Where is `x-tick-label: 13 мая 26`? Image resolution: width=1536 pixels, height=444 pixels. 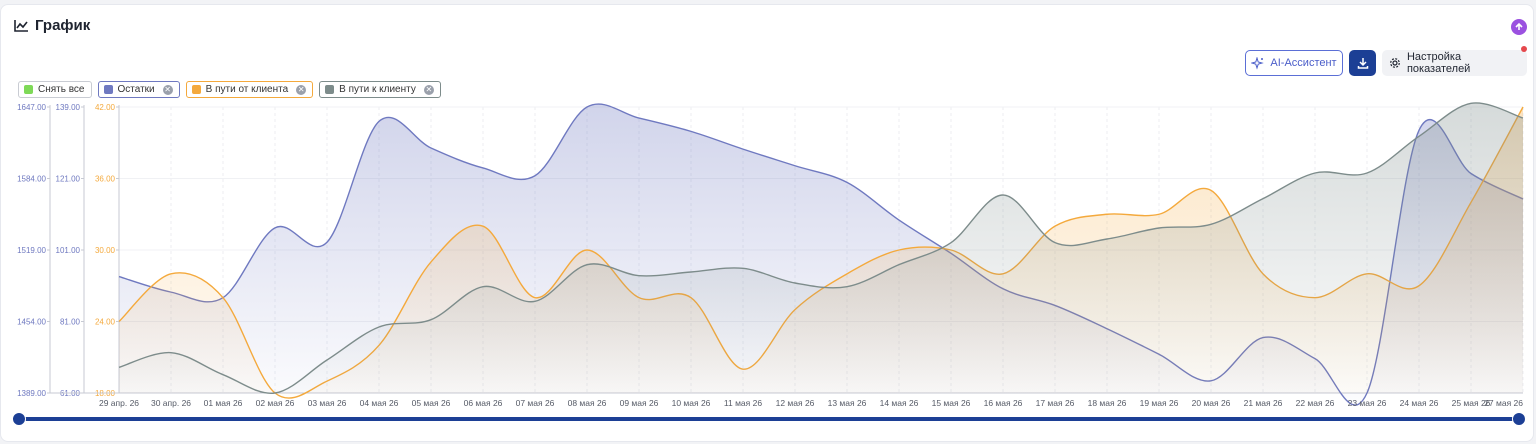 x-tick-label: 13 мая 26 is located at coordinates (847, 403).